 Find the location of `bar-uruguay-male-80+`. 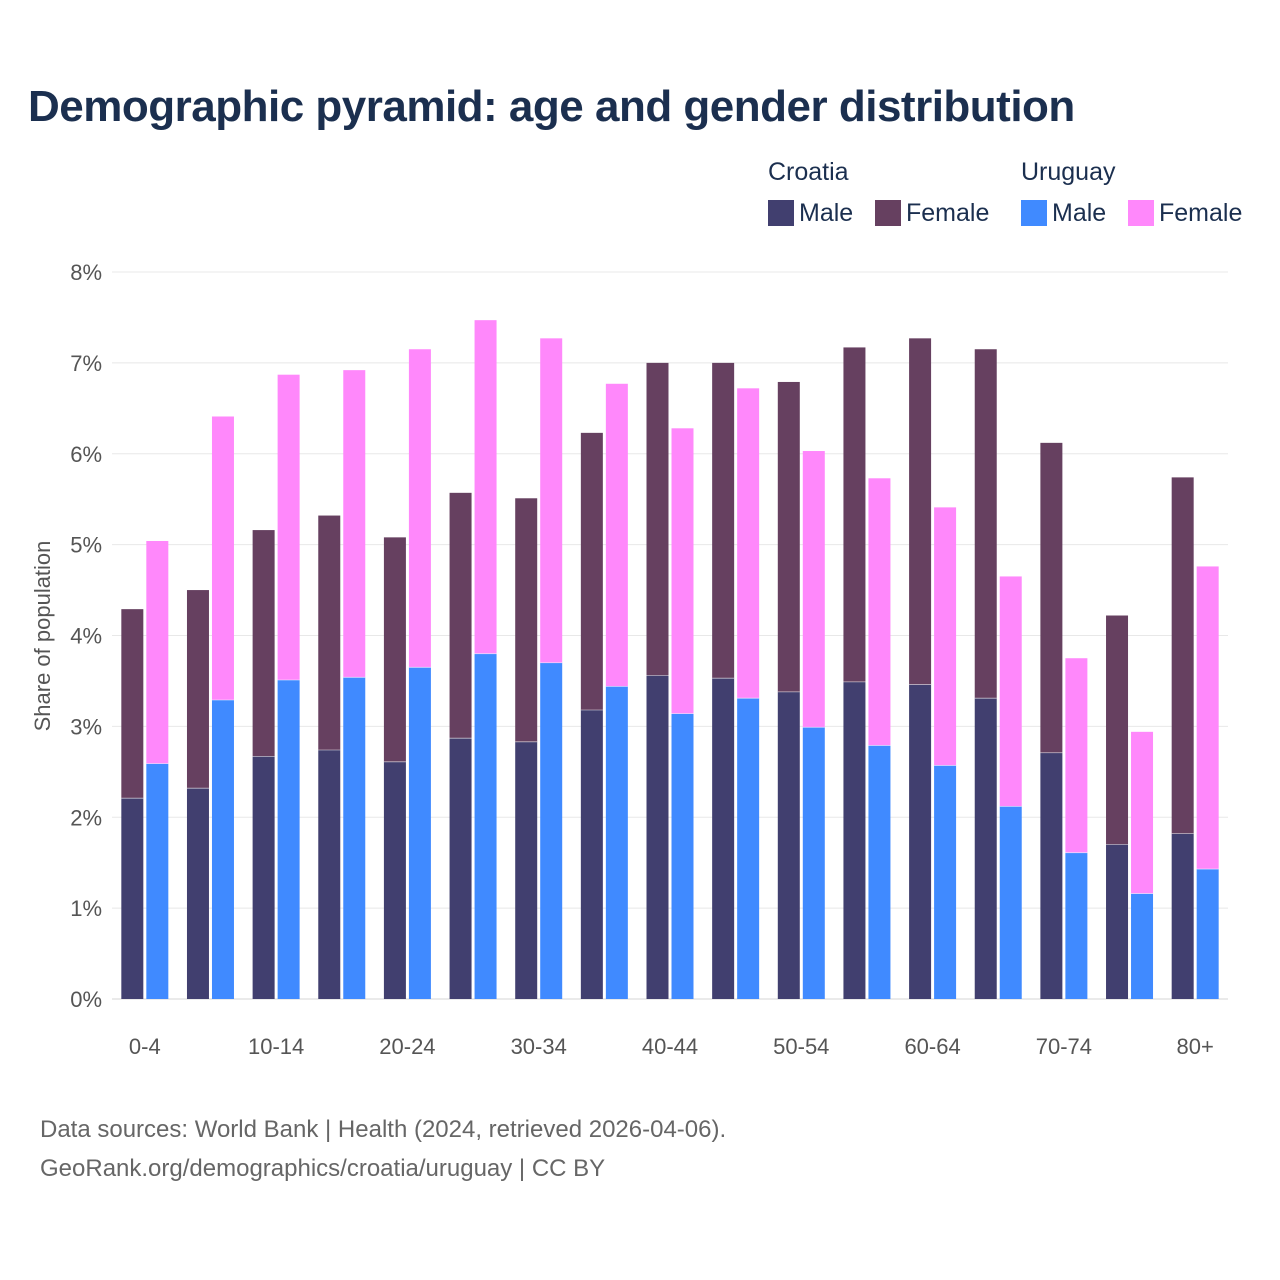

bar-uruguay-male-80+ is located at coordinates (1207, 934).